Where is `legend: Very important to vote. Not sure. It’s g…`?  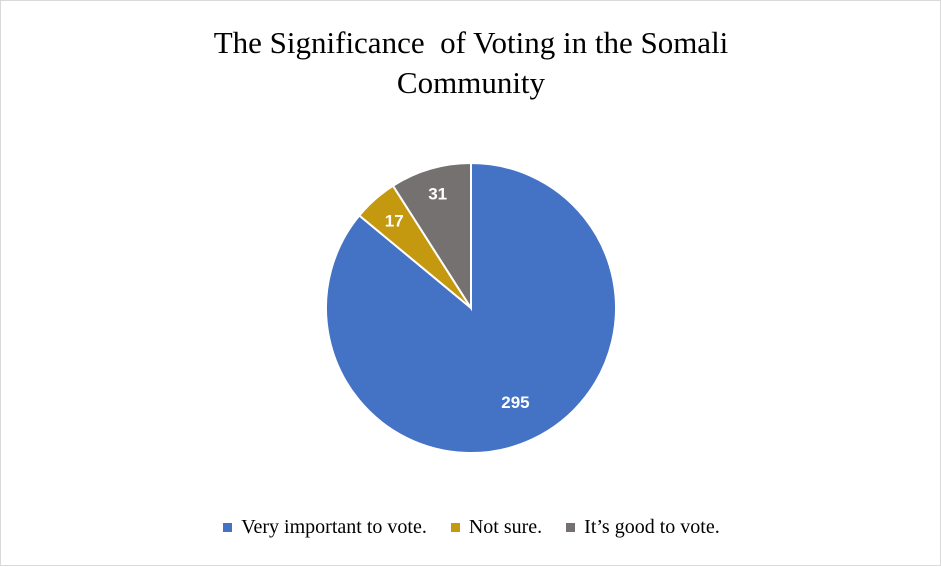 legend: Very important to vote. Not sure. It’s g… is located at coordinates (471, 527).